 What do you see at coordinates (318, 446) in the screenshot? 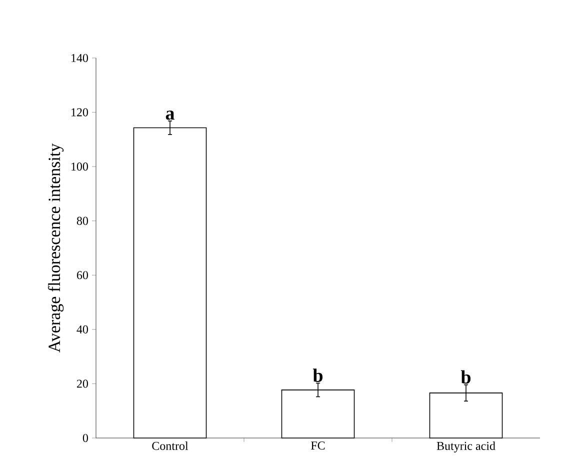
I see `x-tick-label: FC` at bounding box center [318, 446].